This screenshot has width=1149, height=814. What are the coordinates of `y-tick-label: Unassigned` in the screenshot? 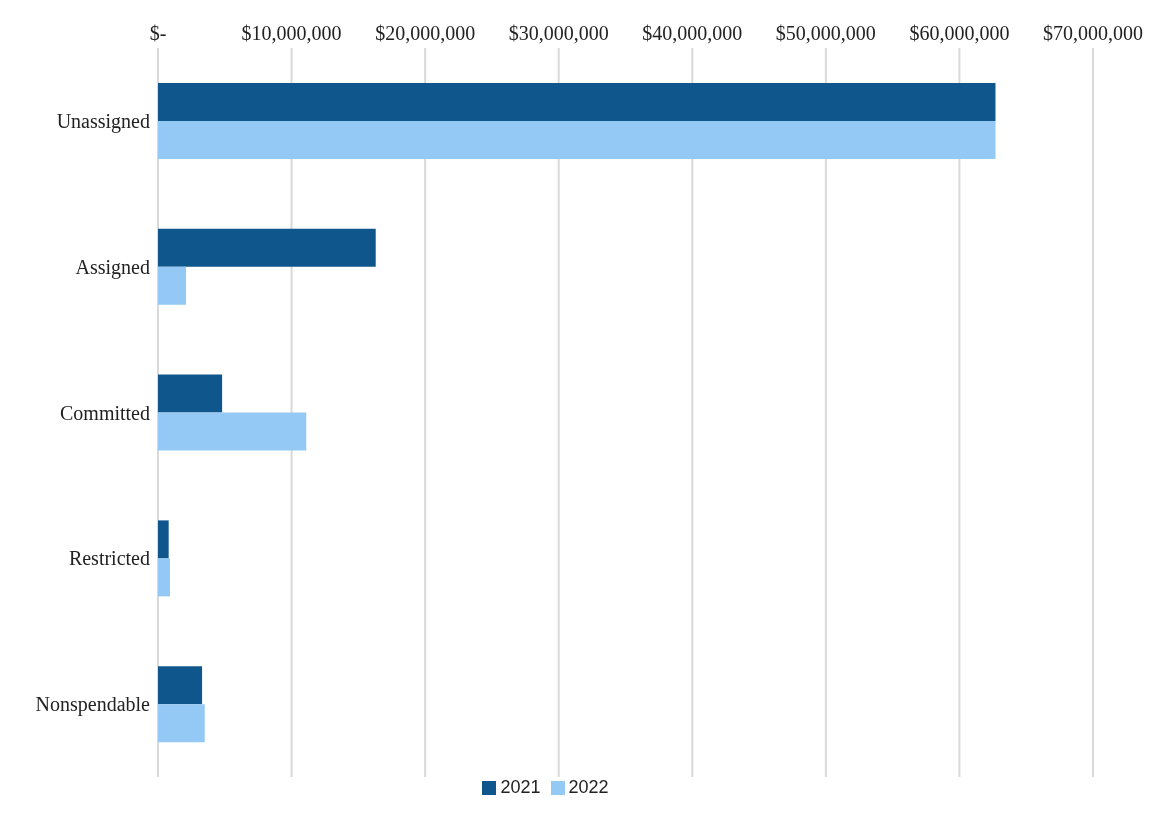 It's located at (103, 121).